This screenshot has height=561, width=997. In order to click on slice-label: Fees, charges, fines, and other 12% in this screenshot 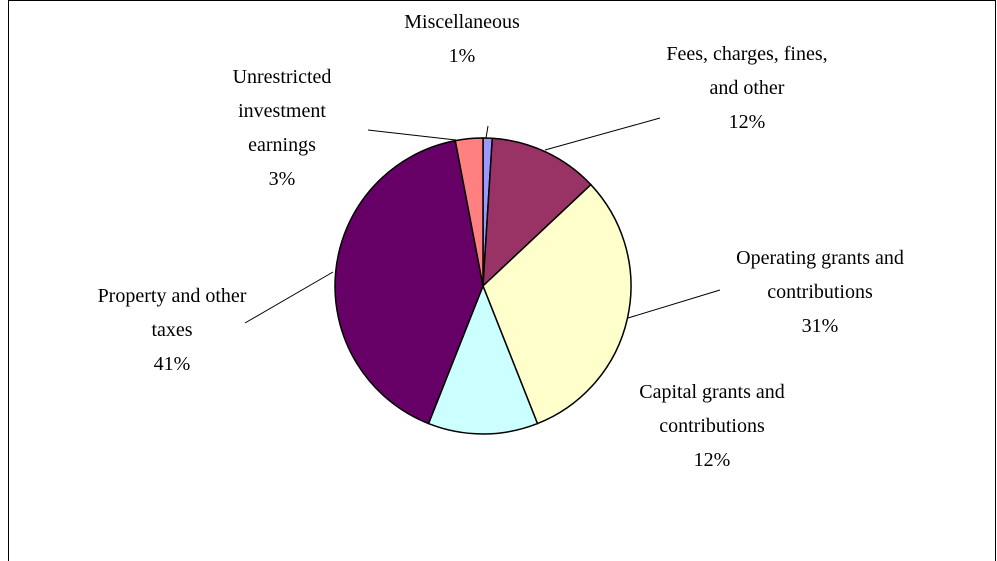, I will do `click(747, 88)`.